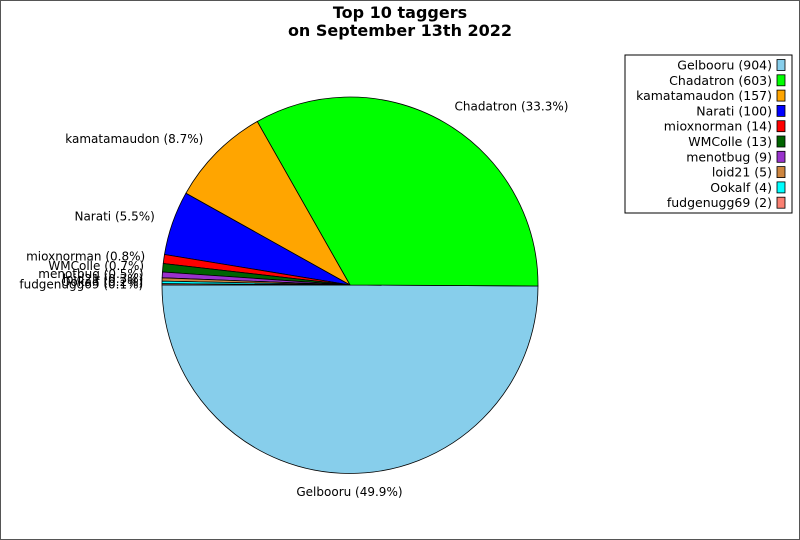  What do you see at coordinates (720, 80) in the screenshot?
I see `legend-label: Chadatron (603)` at bounding box center [720, 80].